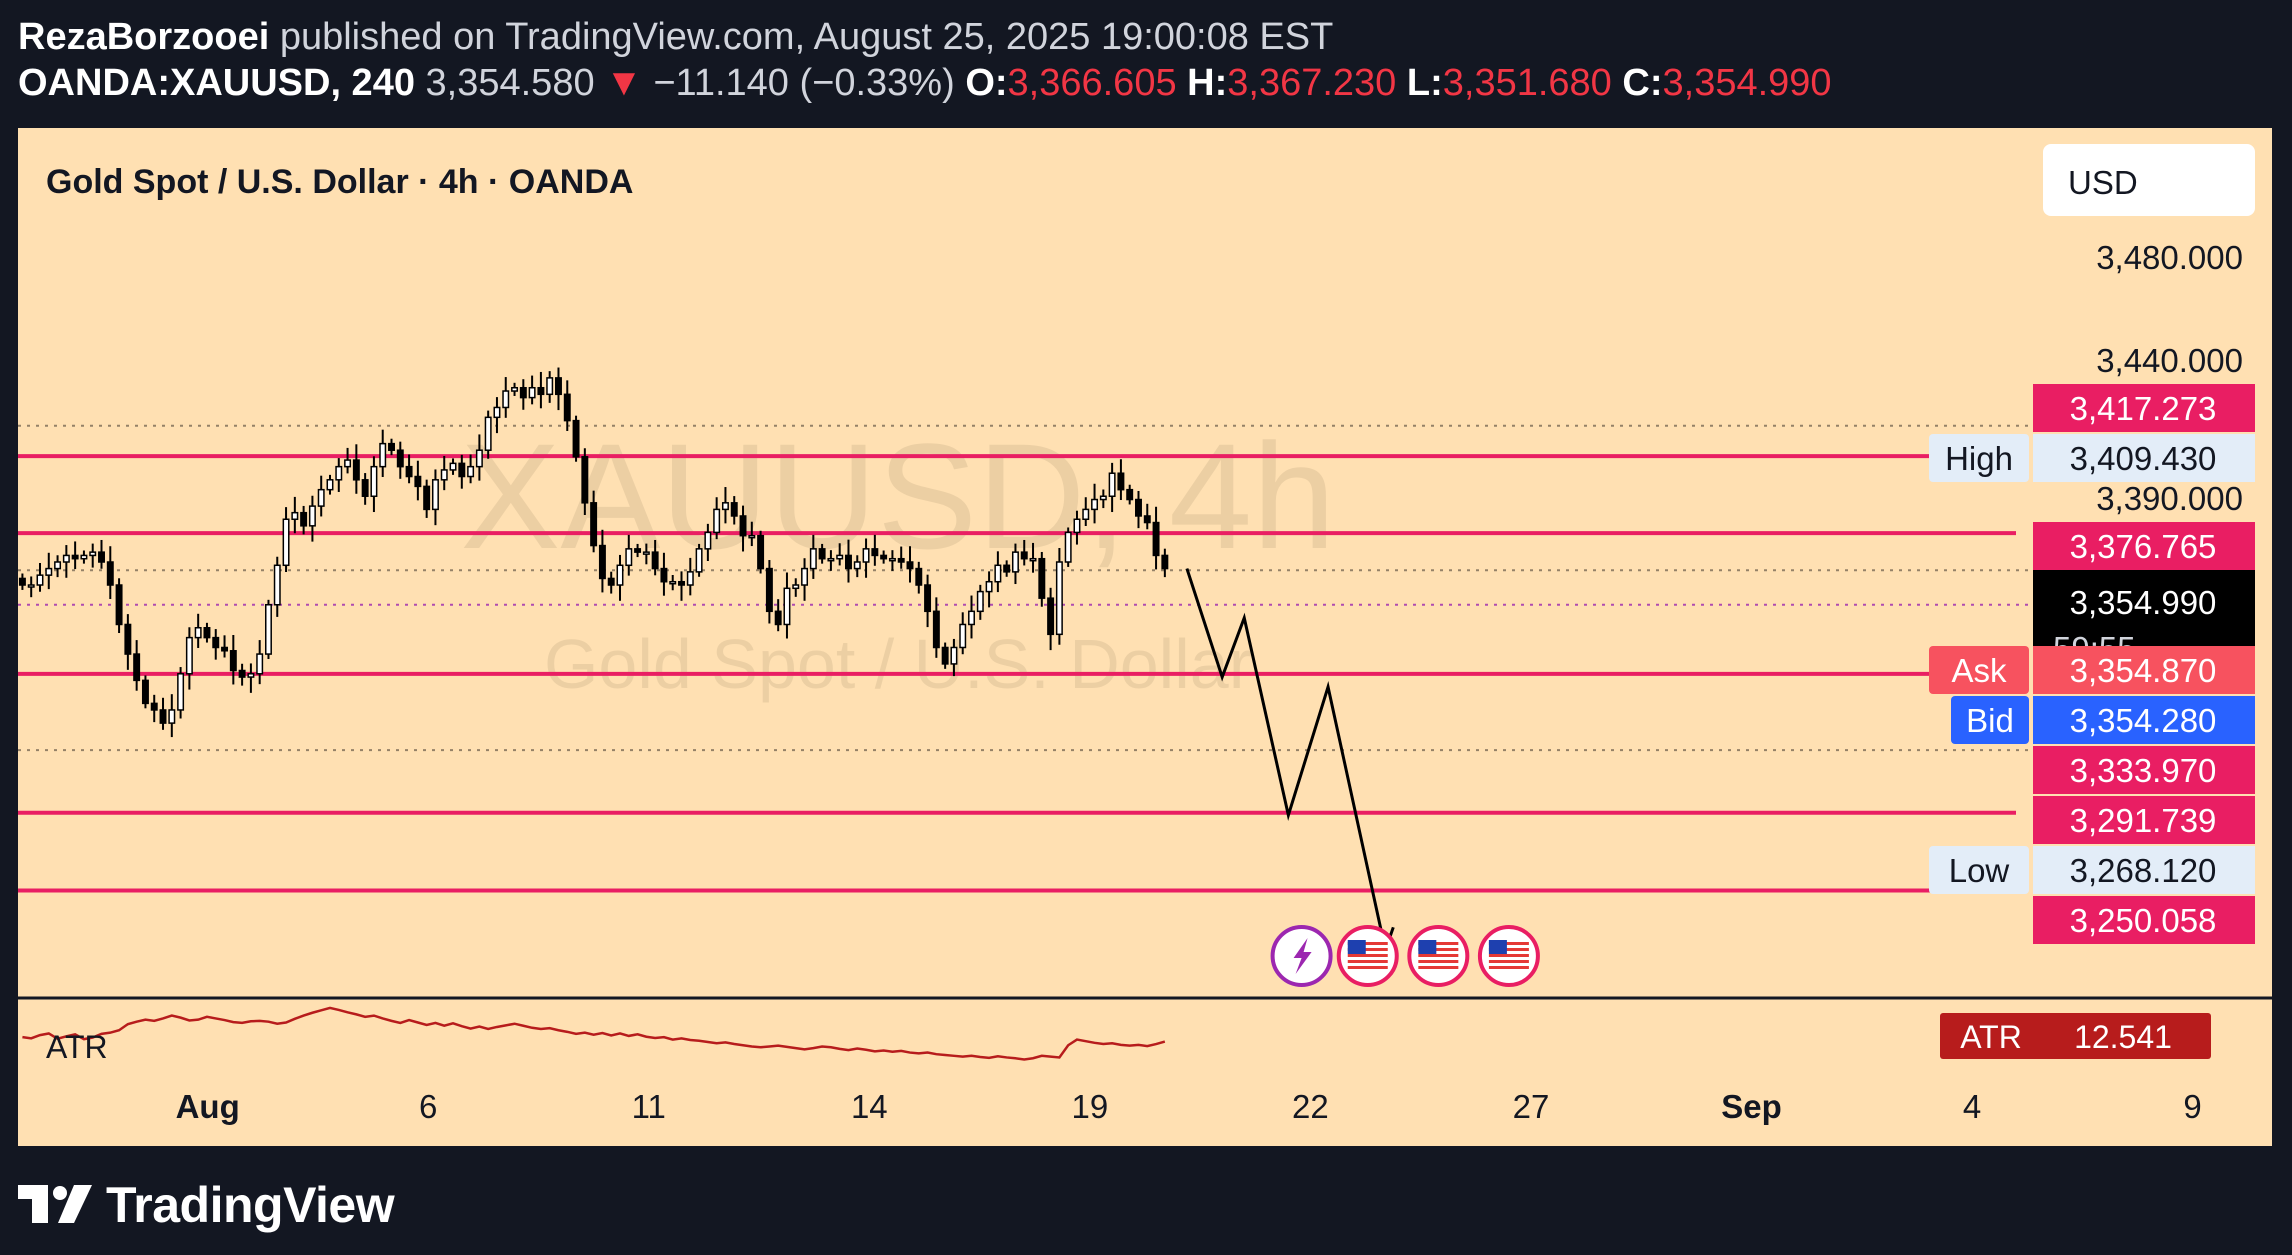  What do you see at coordinates (1979, 458) in the screenshot?
I see `price-tag-high: High` at bounding box center [1979, 458].